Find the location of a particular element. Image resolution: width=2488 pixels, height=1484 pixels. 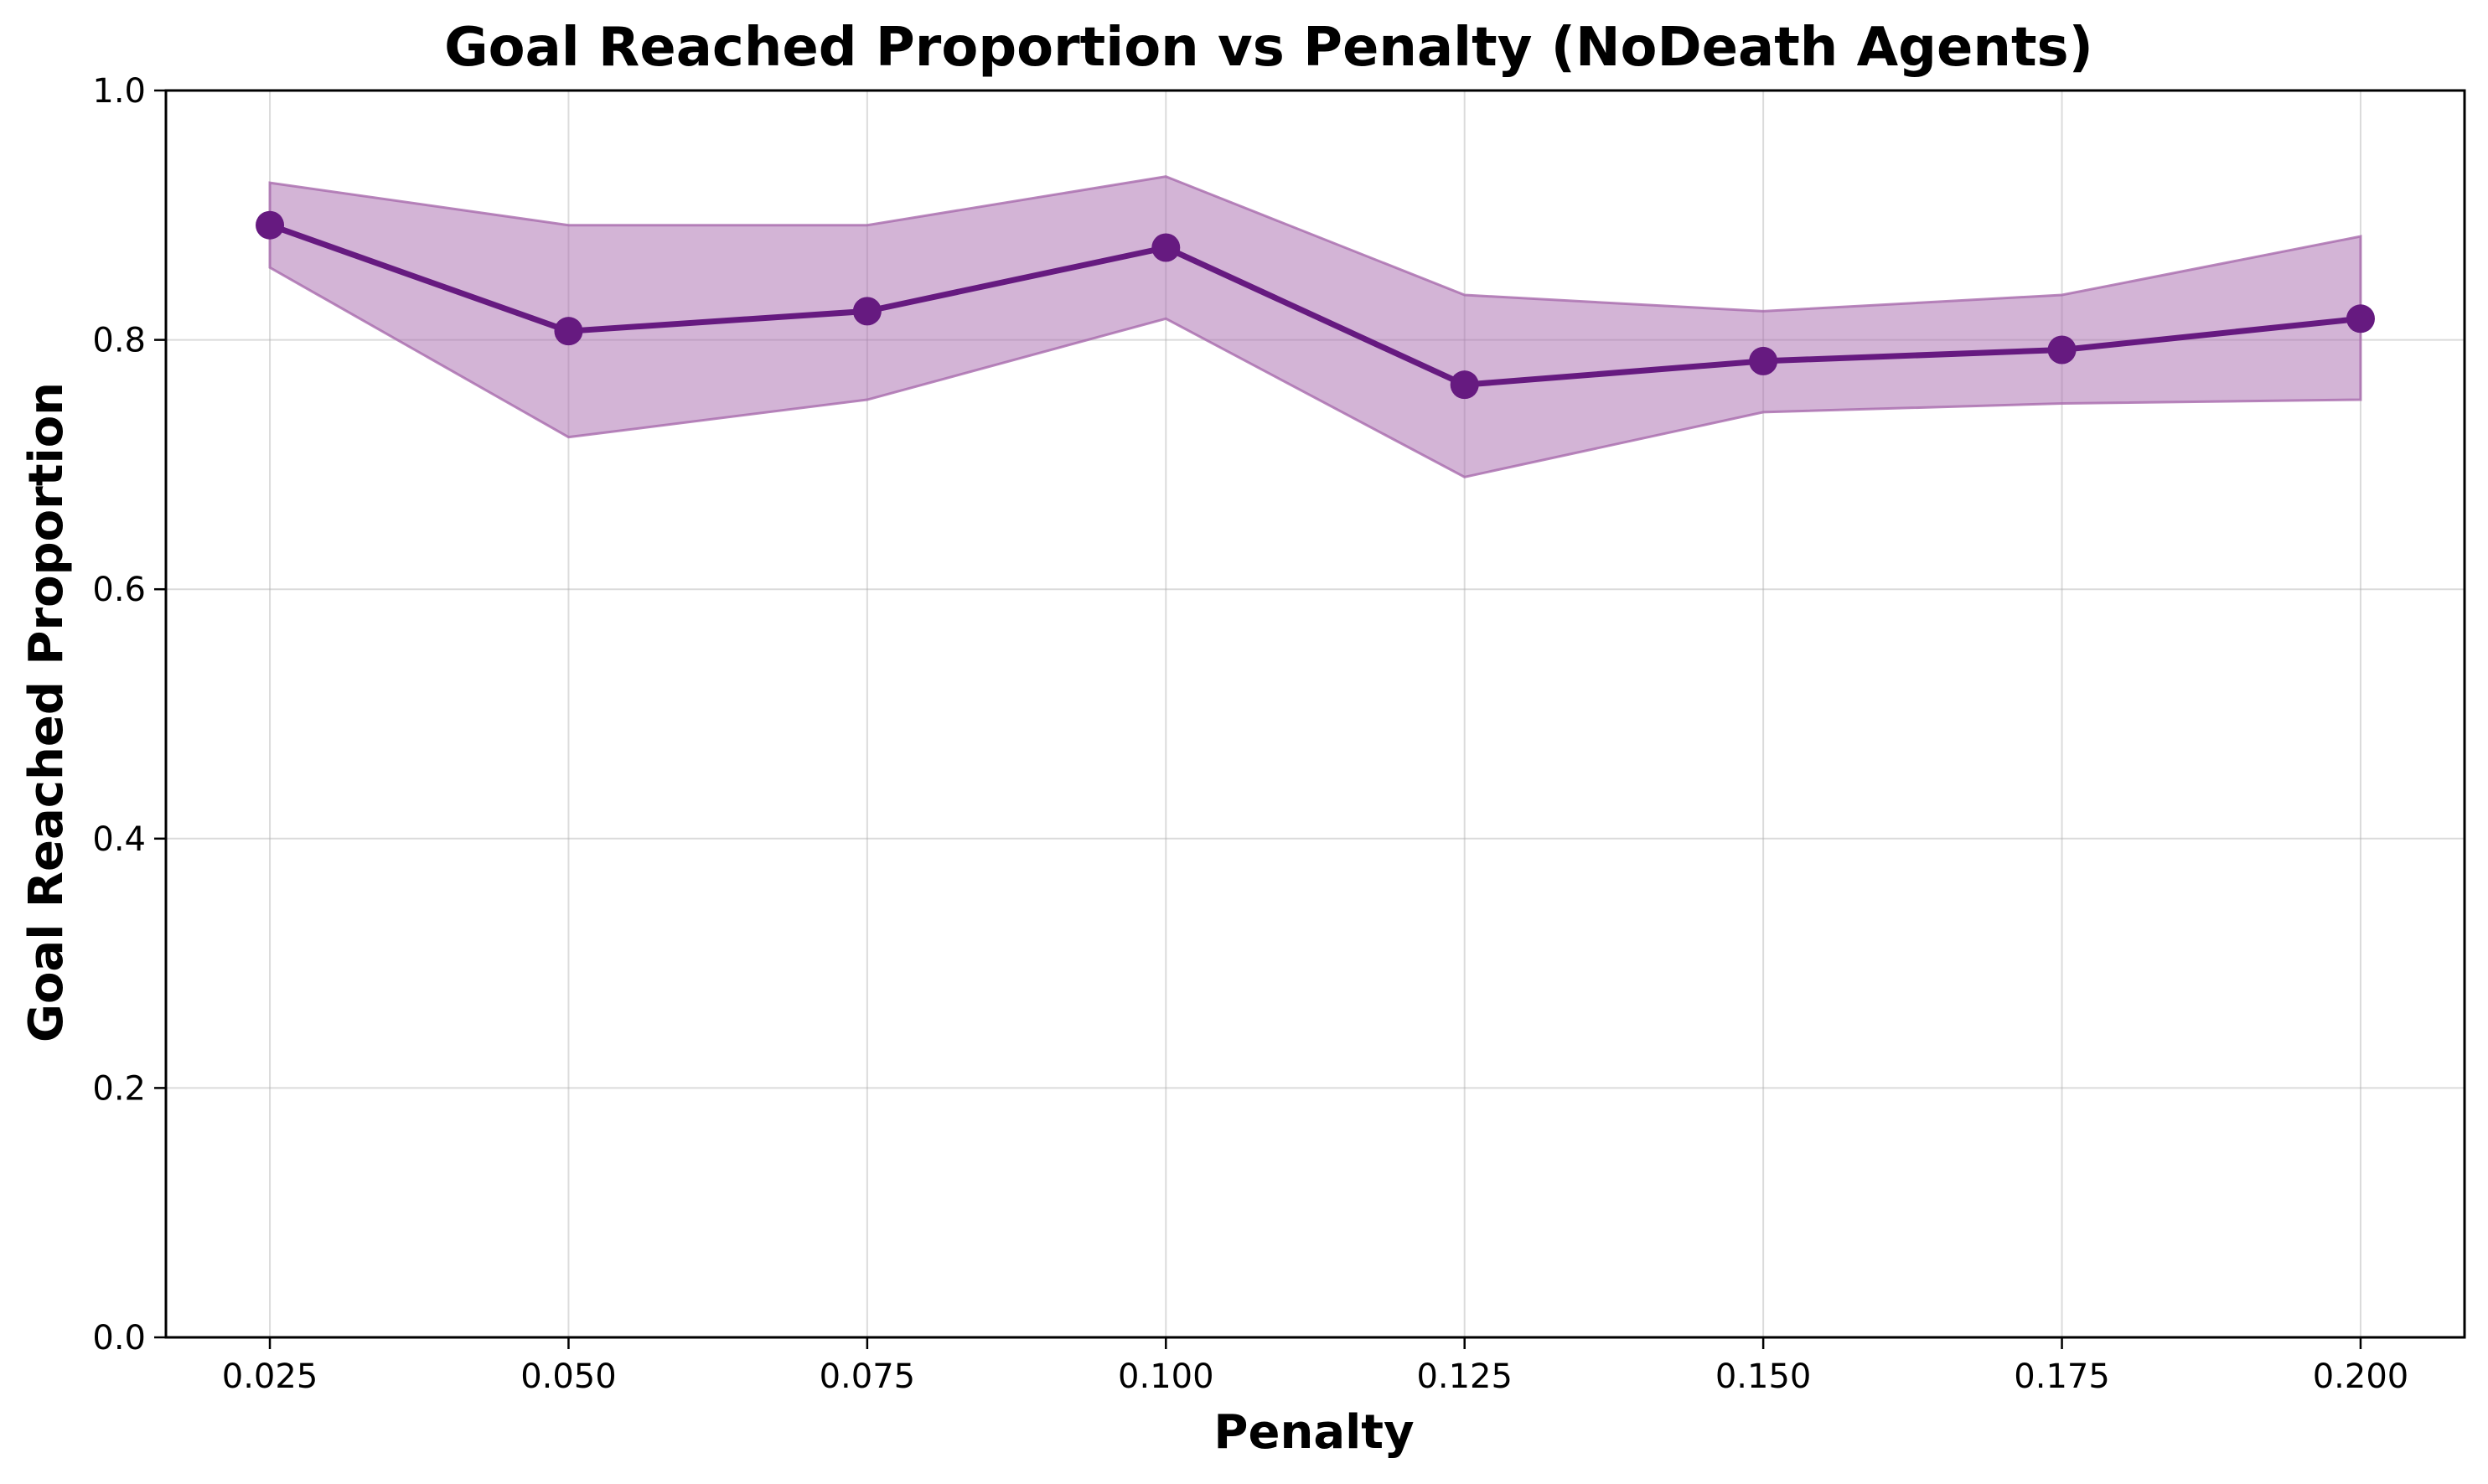

y-tick-label: 0.0 is located at coordinates (119, 1338).